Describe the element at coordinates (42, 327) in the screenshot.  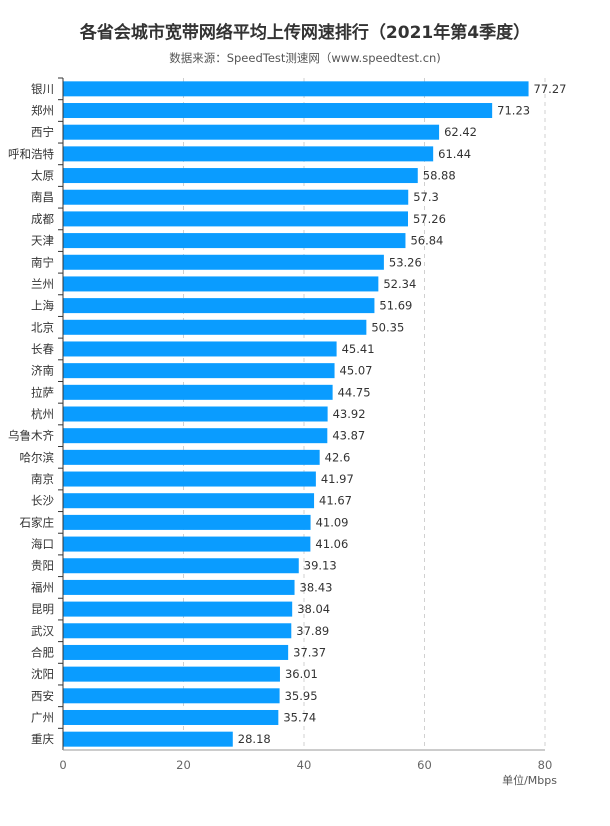
I see `category-label: 北京` at that location.